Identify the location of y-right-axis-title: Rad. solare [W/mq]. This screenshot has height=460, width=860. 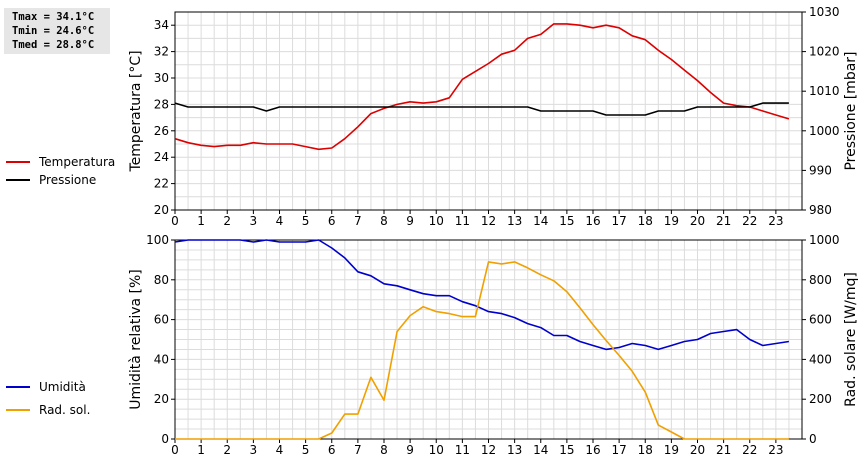
(851, 339).